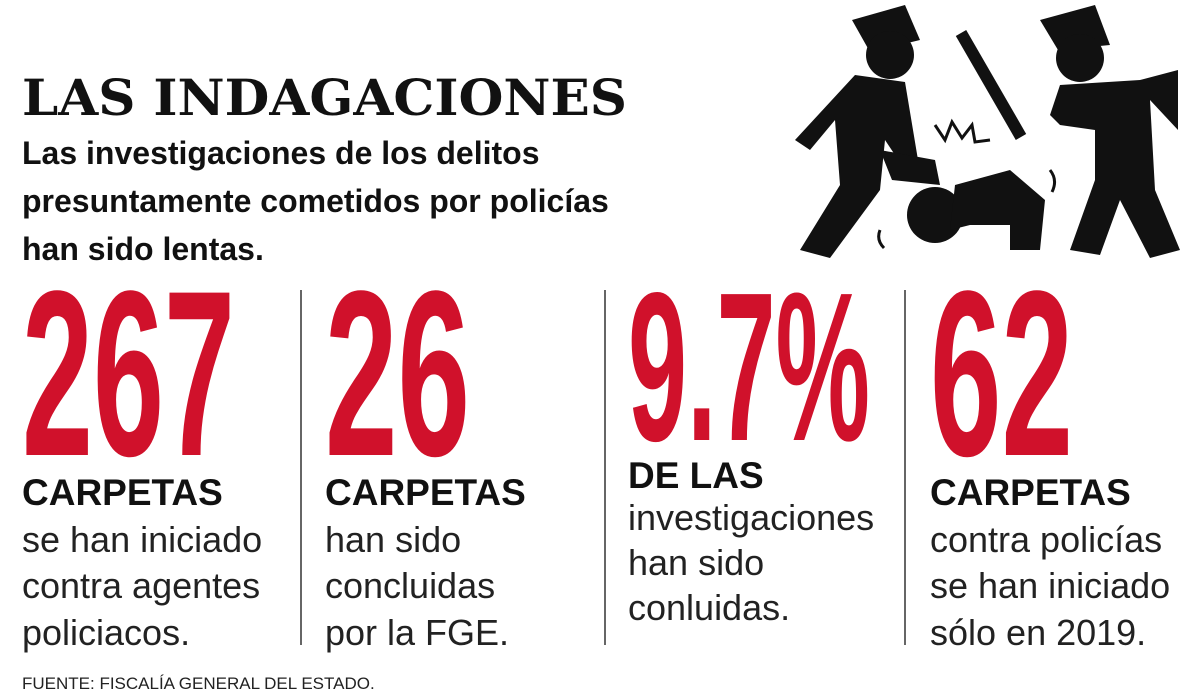 The width and height of the screenshot is (1200, 695). I want to click on source: FUENTE: FISCALÍA GENERAL DEL ESTADO., so click(198, 683).